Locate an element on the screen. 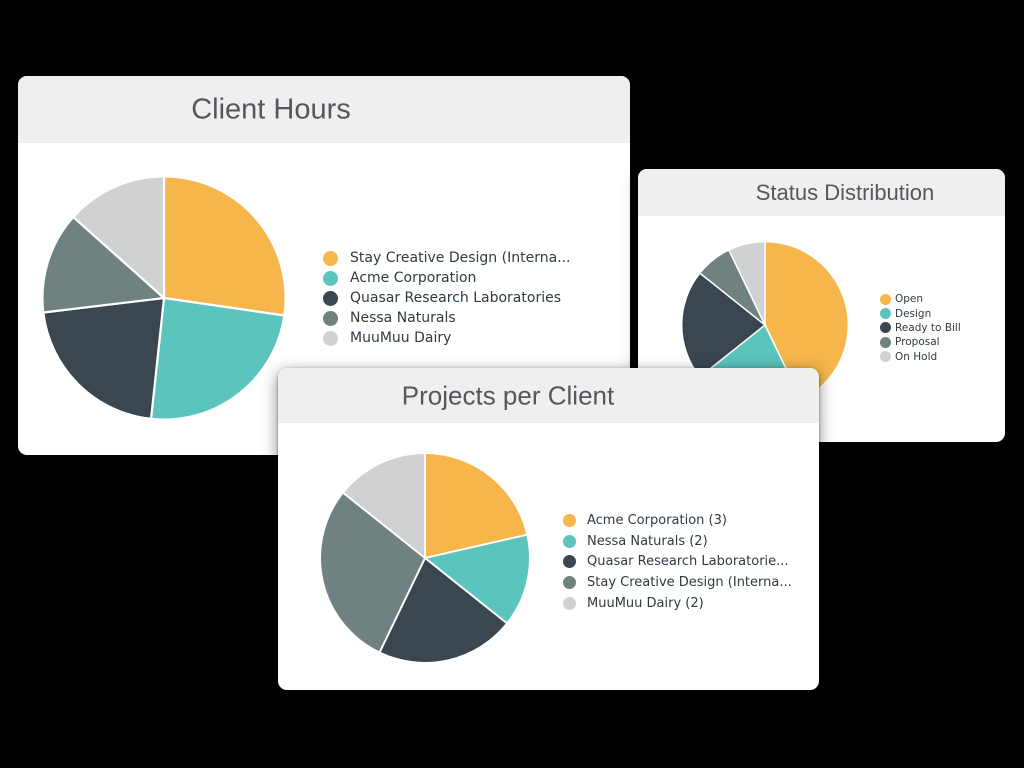 Image resolution: width=1024 pixels, height=768 pixels. legend-item-projects-per-client-0: Acme Corporation (3) is located at coordinates (677, 520).